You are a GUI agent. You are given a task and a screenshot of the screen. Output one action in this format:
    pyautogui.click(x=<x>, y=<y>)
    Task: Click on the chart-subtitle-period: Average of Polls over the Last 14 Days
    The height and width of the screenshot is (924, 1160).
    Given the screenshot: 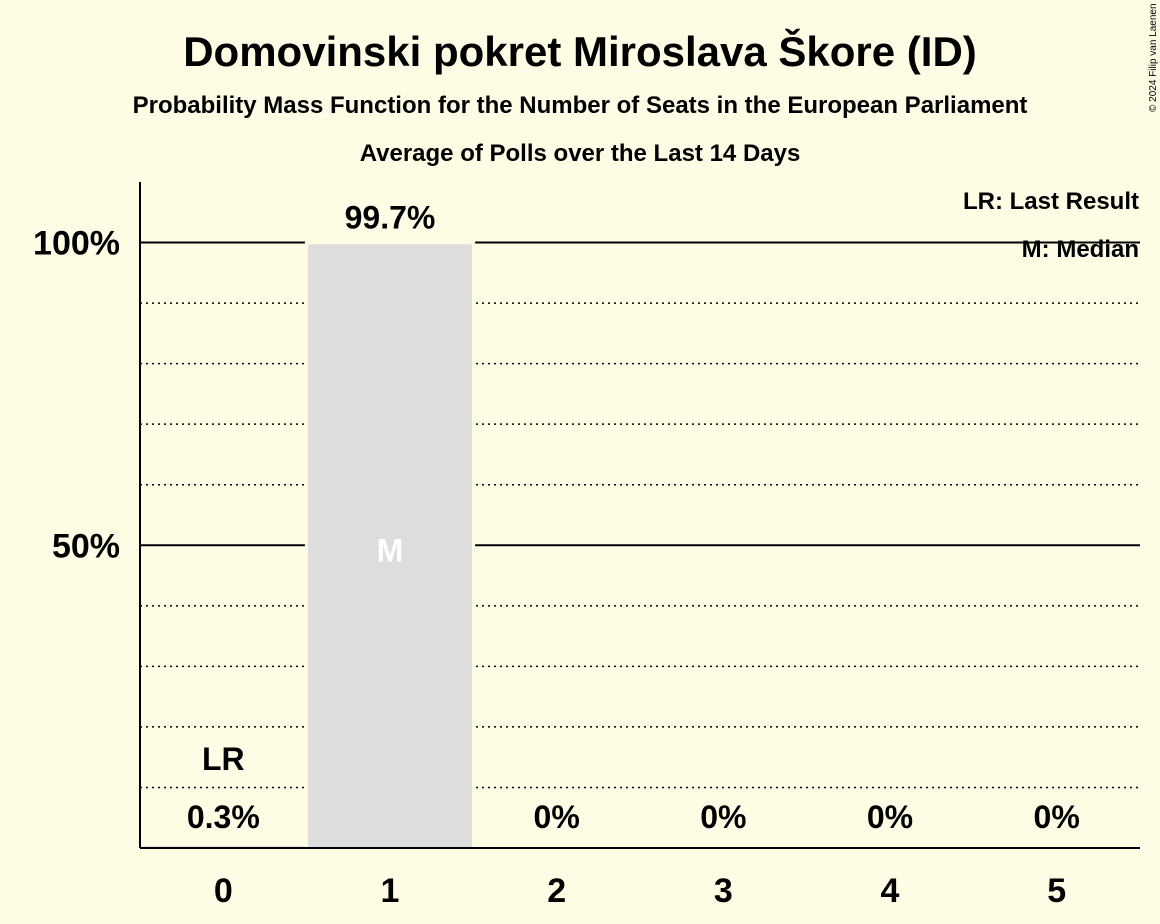 What is the action you would take?
    pyautogui.click(x=580, y=153)
    